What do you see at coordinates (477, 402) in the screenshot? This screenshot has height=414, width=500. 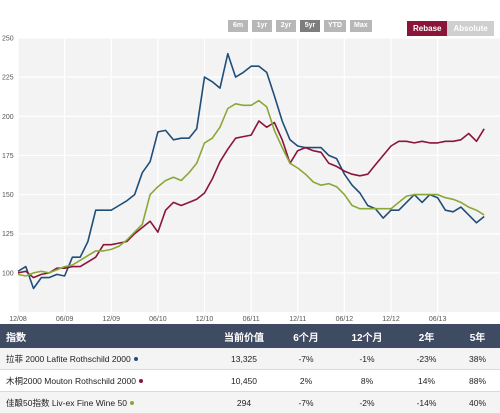 I see `change-5y: 40%` at bounding box center [477, 402].